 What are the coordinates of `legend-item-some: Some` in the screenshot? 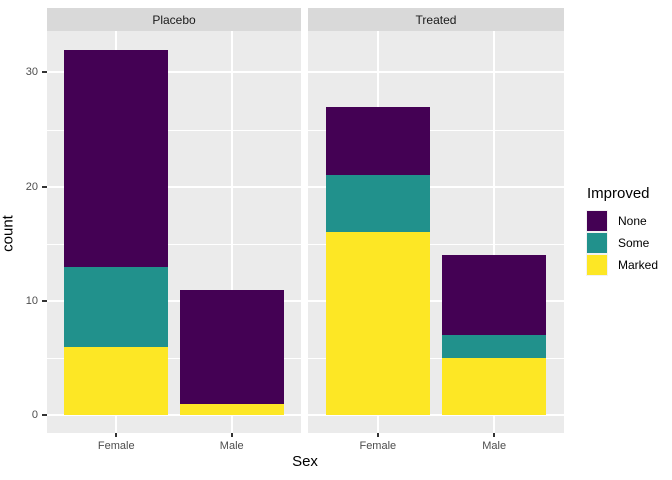 It's located at (618, 243).